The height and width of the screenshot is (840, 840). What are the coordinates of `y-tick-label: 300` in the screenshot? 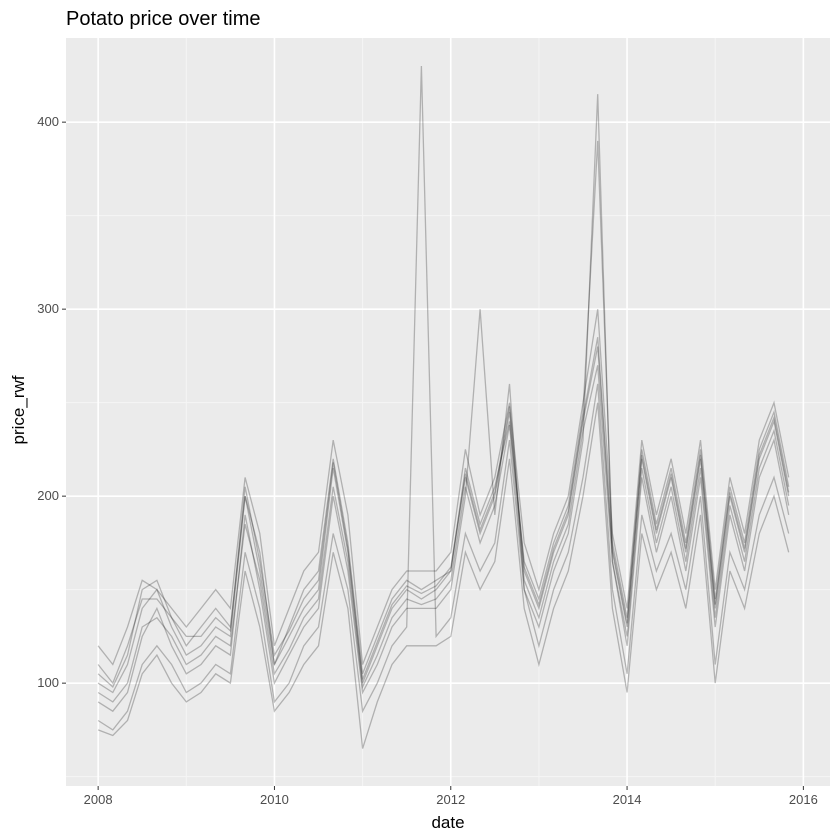 It's located at (48, 308).